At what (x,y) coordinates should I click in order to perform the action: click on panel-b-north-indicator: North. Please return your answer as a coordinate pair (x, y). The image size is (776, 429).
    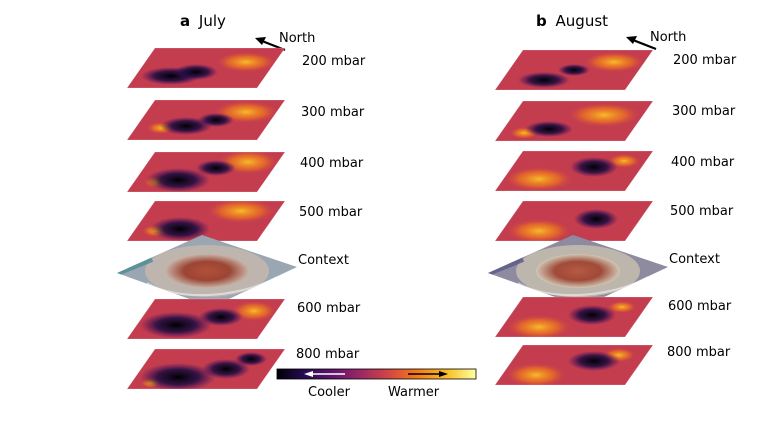
    Looking at the image, I should click on (656, 40).